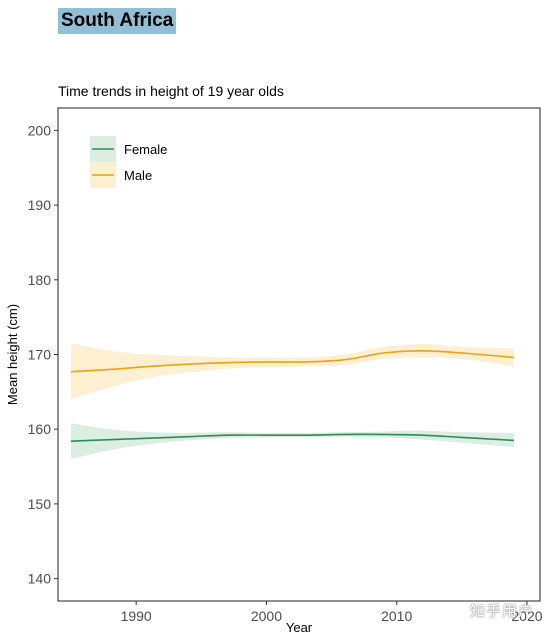  What do you see at coordinates (526, 616) in the screenshot?
I see `x-tick-label: 2020` at bounding box center [526, 616].